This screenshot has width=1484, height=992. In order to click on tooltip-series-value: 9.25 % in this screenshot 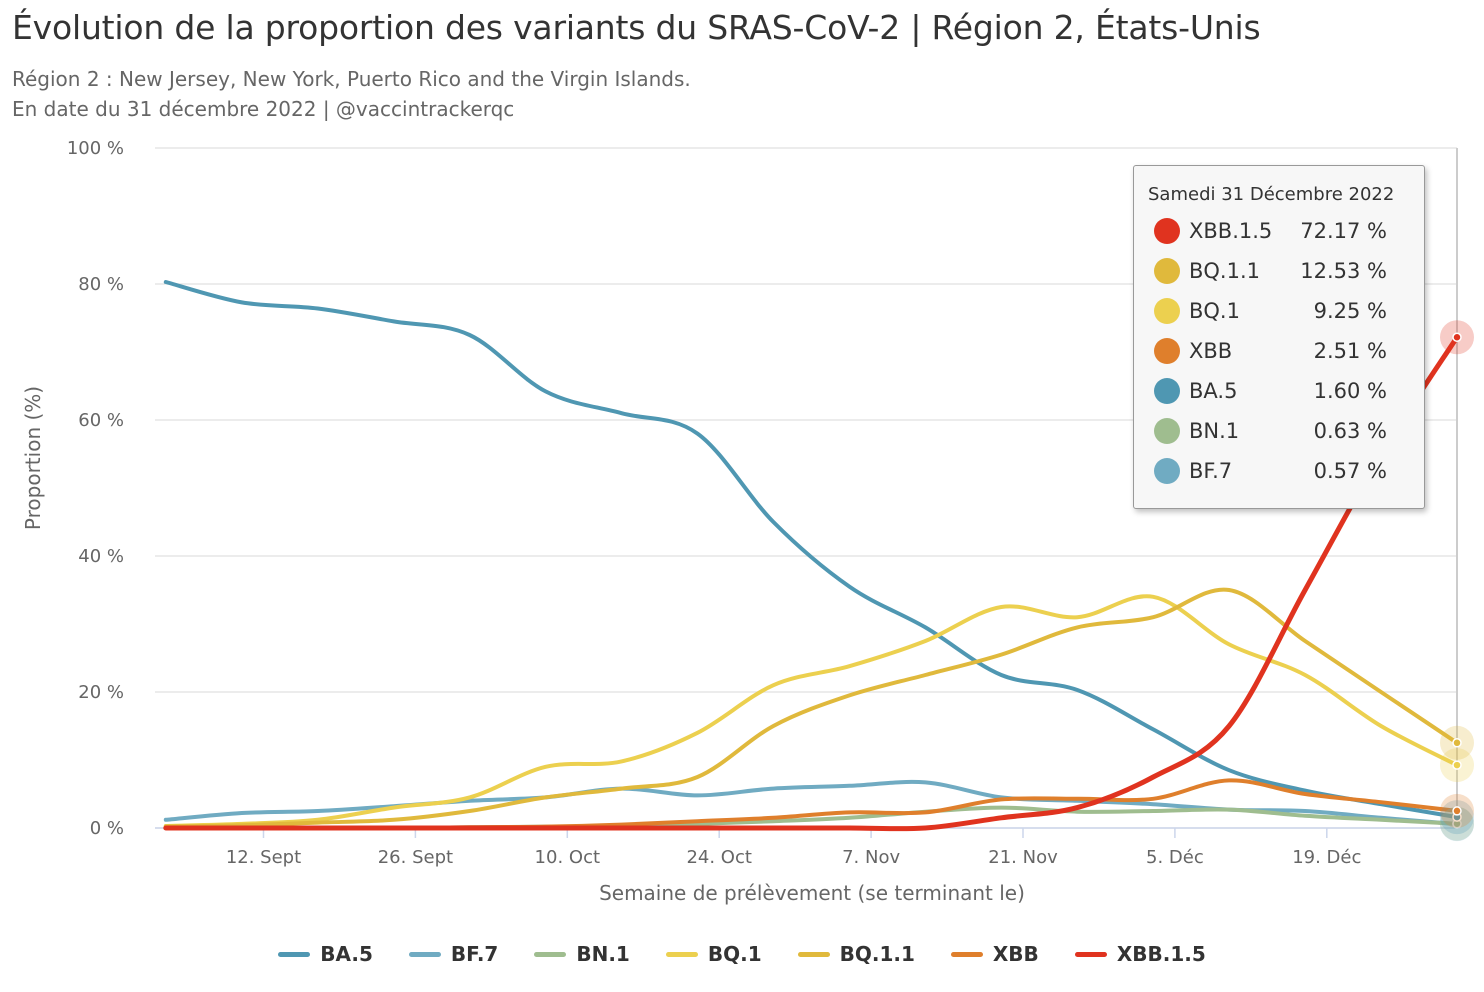, I will do `click(1350, 311)`.